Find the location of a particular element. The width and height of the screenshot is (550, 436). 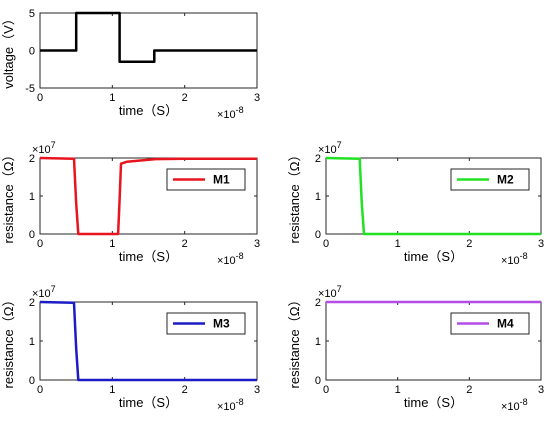

legend-label: M2 is located at coordinates (505, 180).